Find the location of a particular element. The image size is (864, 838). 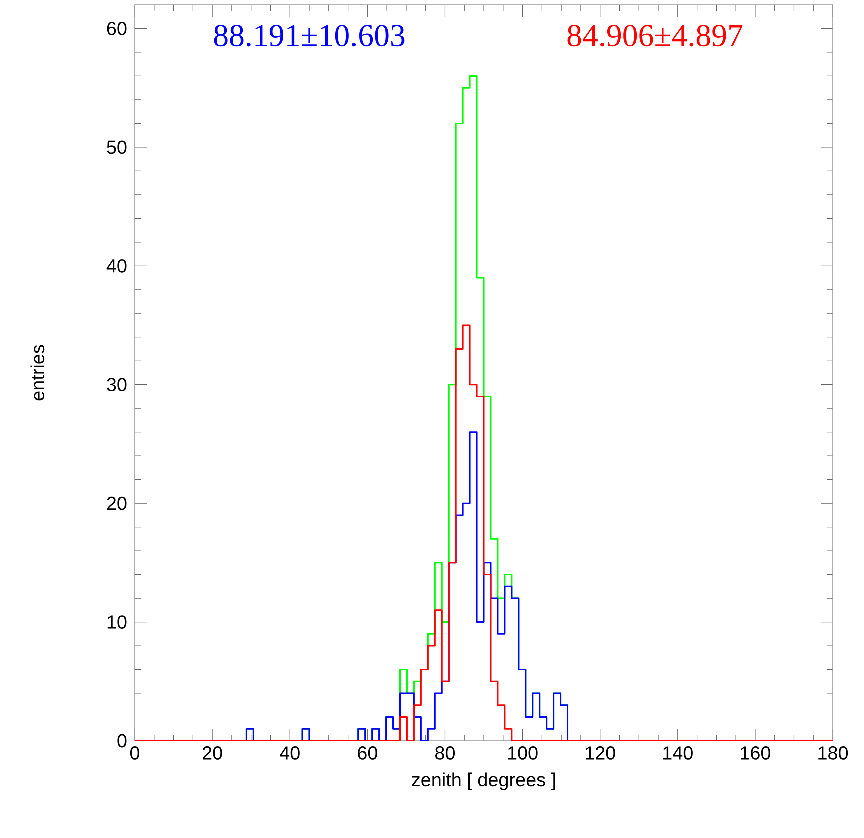

annotation: 84.906±4.897 is located at coordinates (655, 36).